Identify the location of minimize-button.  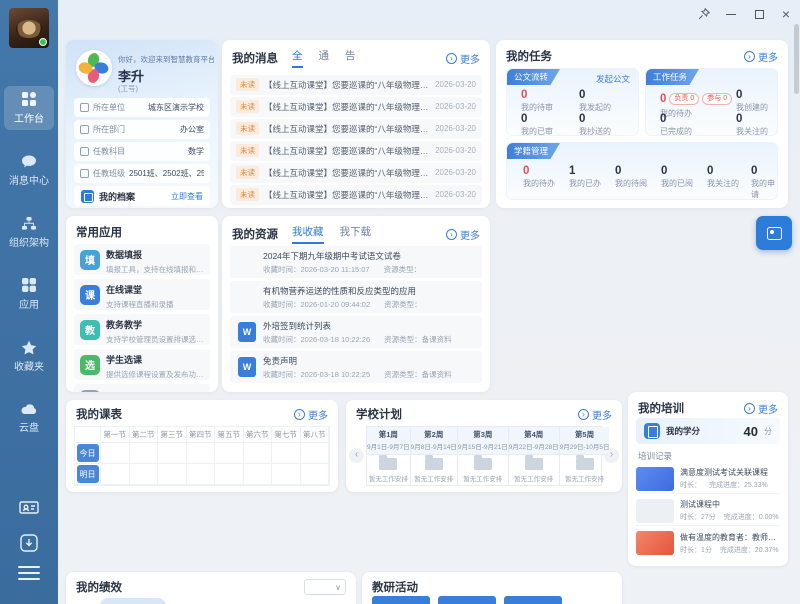
(731, 14).